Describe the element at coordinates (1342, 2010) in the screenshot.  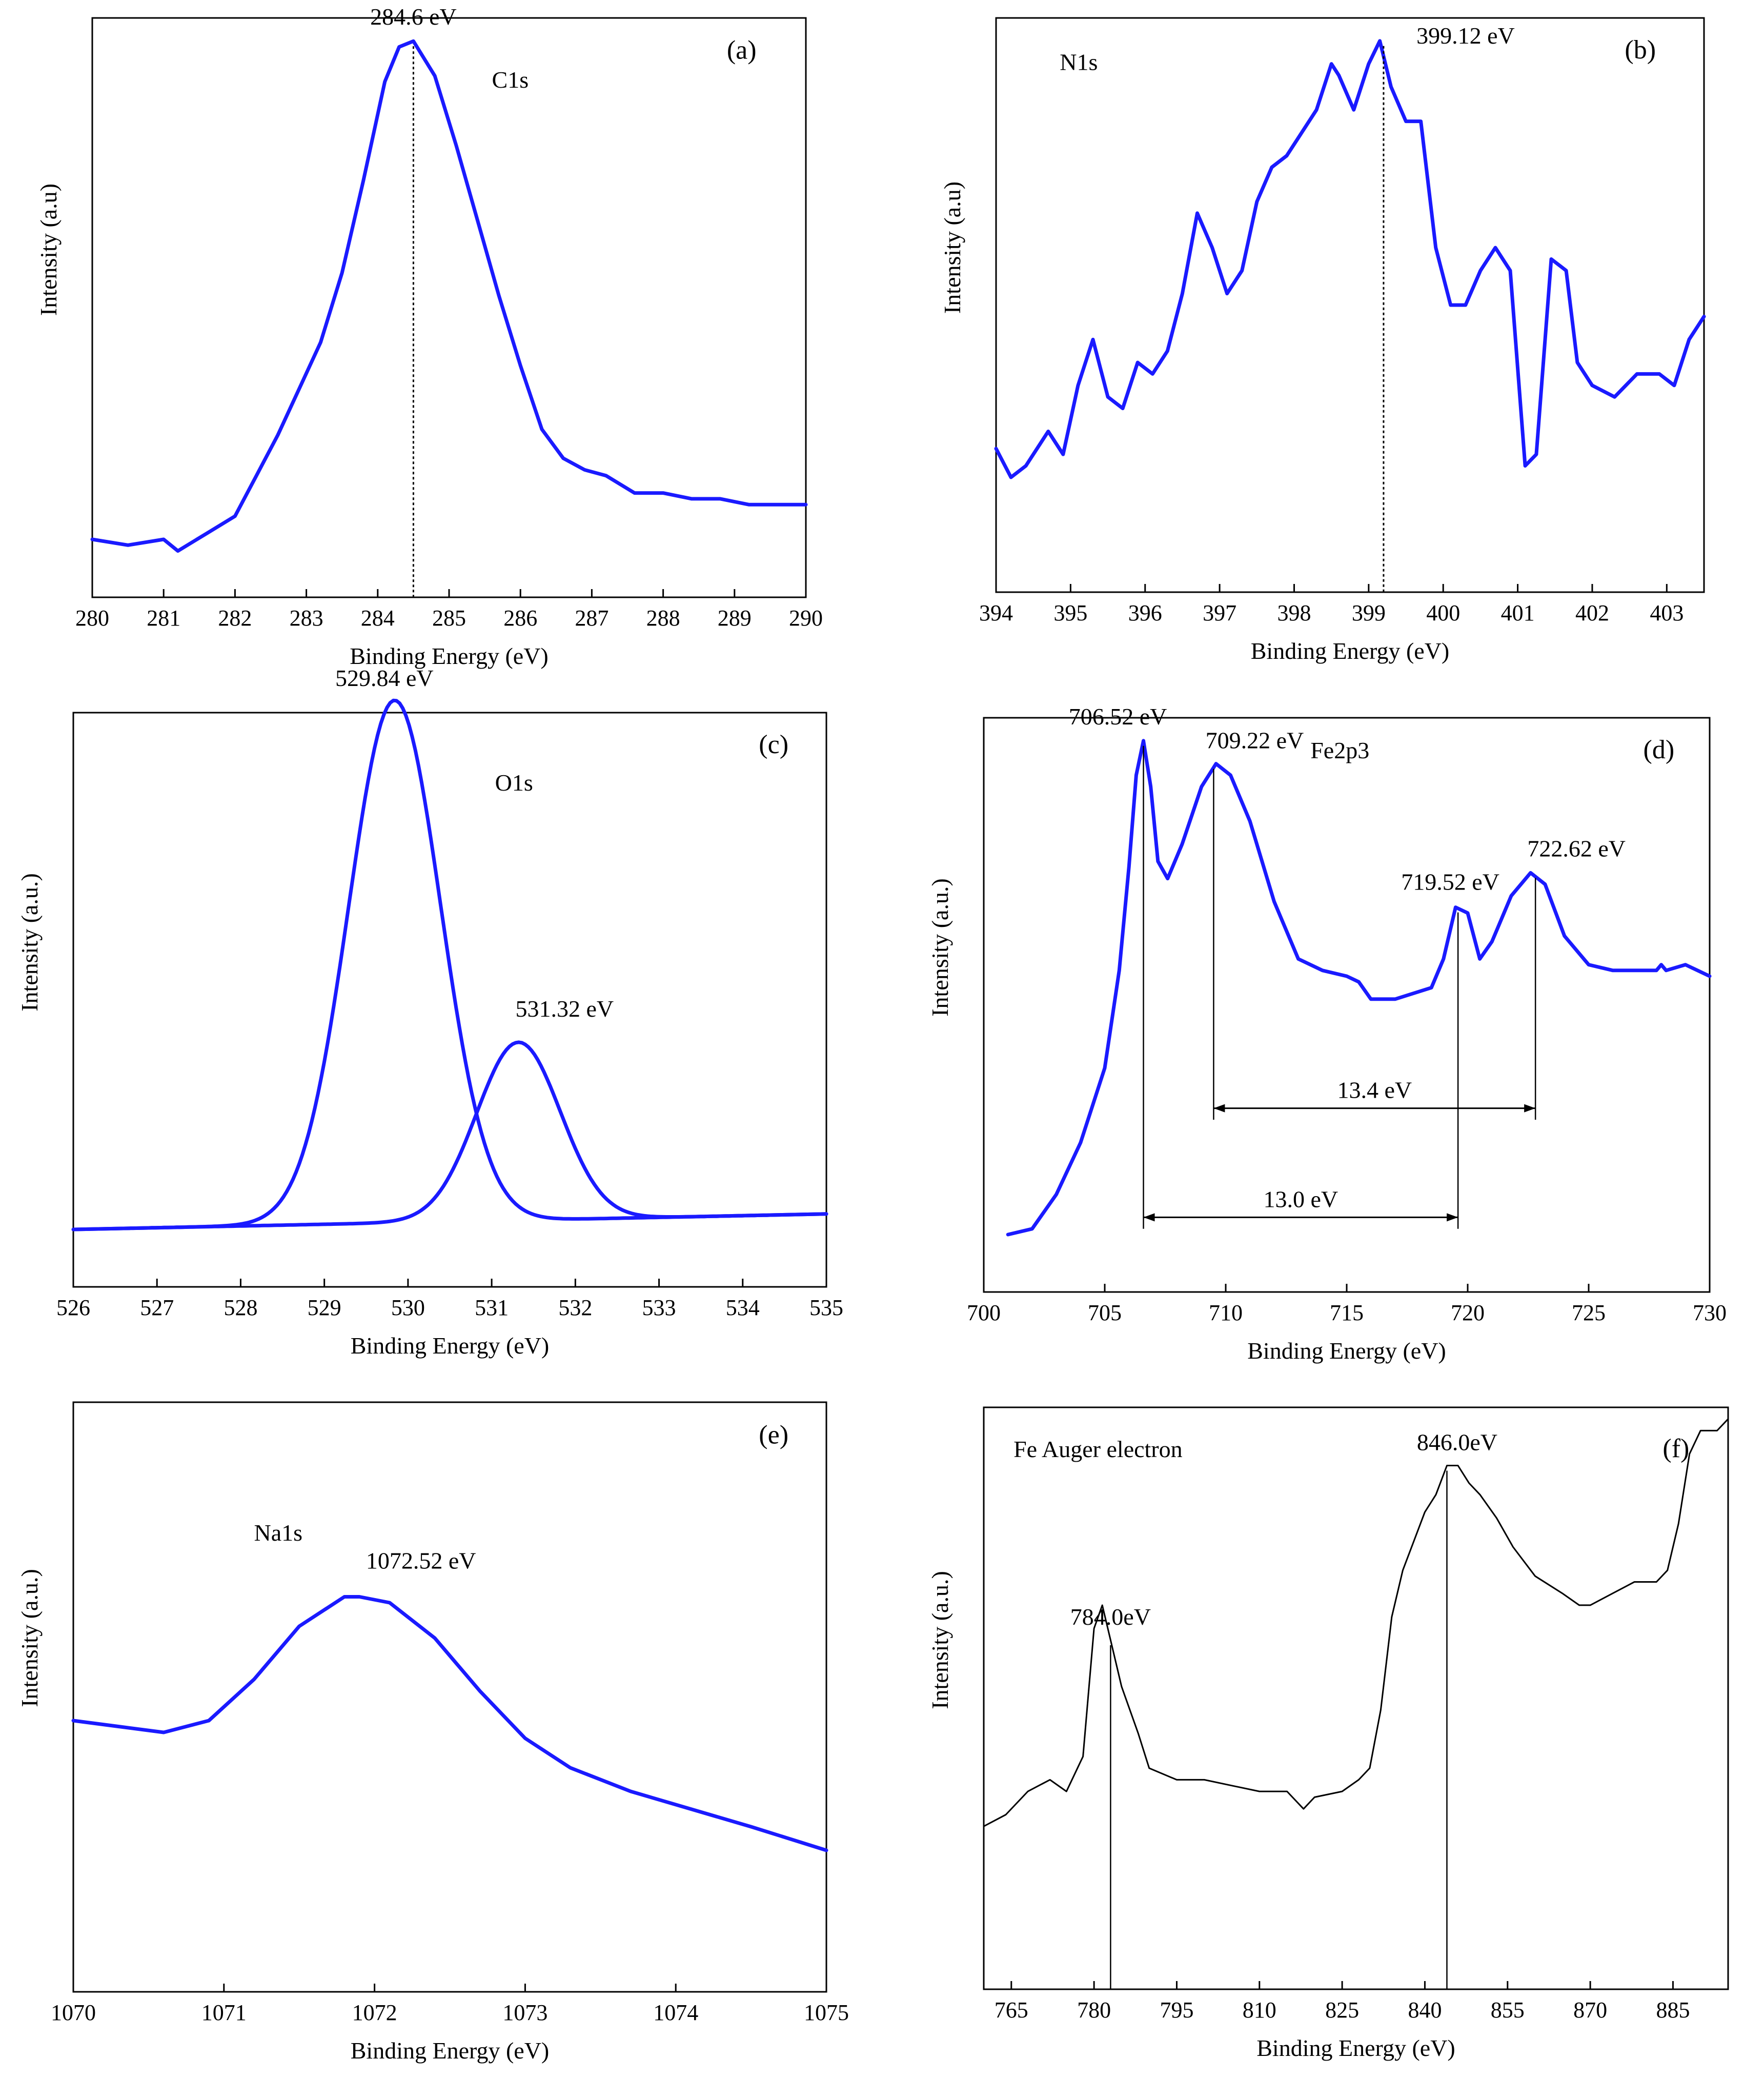
I see `x-tick-label: 825` at that location.